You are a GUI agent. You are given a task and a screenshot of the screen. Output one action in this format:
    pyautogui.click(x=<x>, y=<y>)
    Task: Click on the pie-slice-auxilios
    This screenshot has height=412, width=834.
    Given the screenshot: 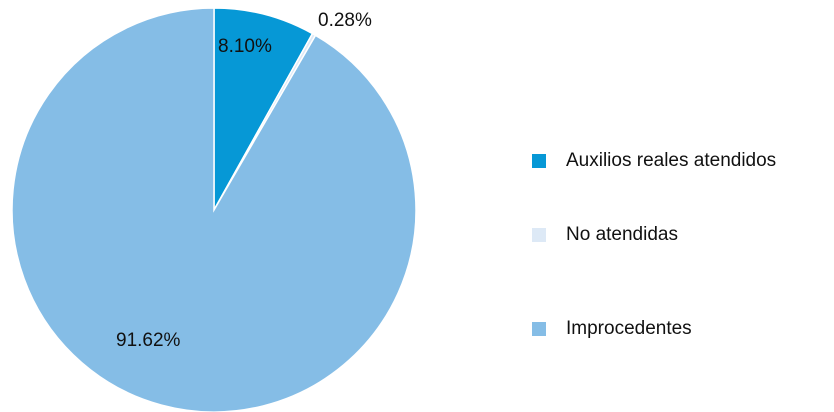 What is the action you would take?
    pyautogui.click(x=263, y=110)
    